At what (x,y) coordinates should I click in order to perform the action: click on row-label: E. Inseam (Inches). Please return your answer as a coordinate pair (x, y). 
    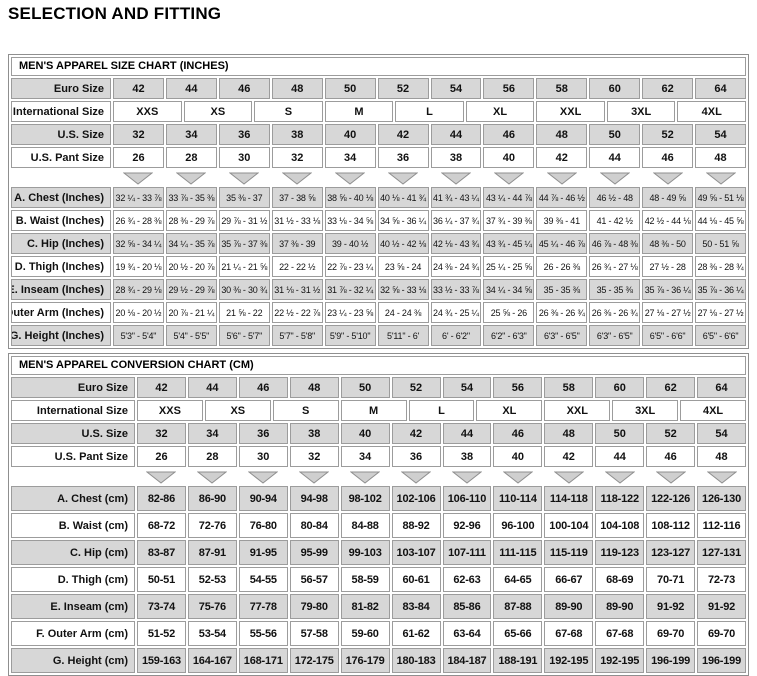
    Looking at the image, I should click on (61, 289).